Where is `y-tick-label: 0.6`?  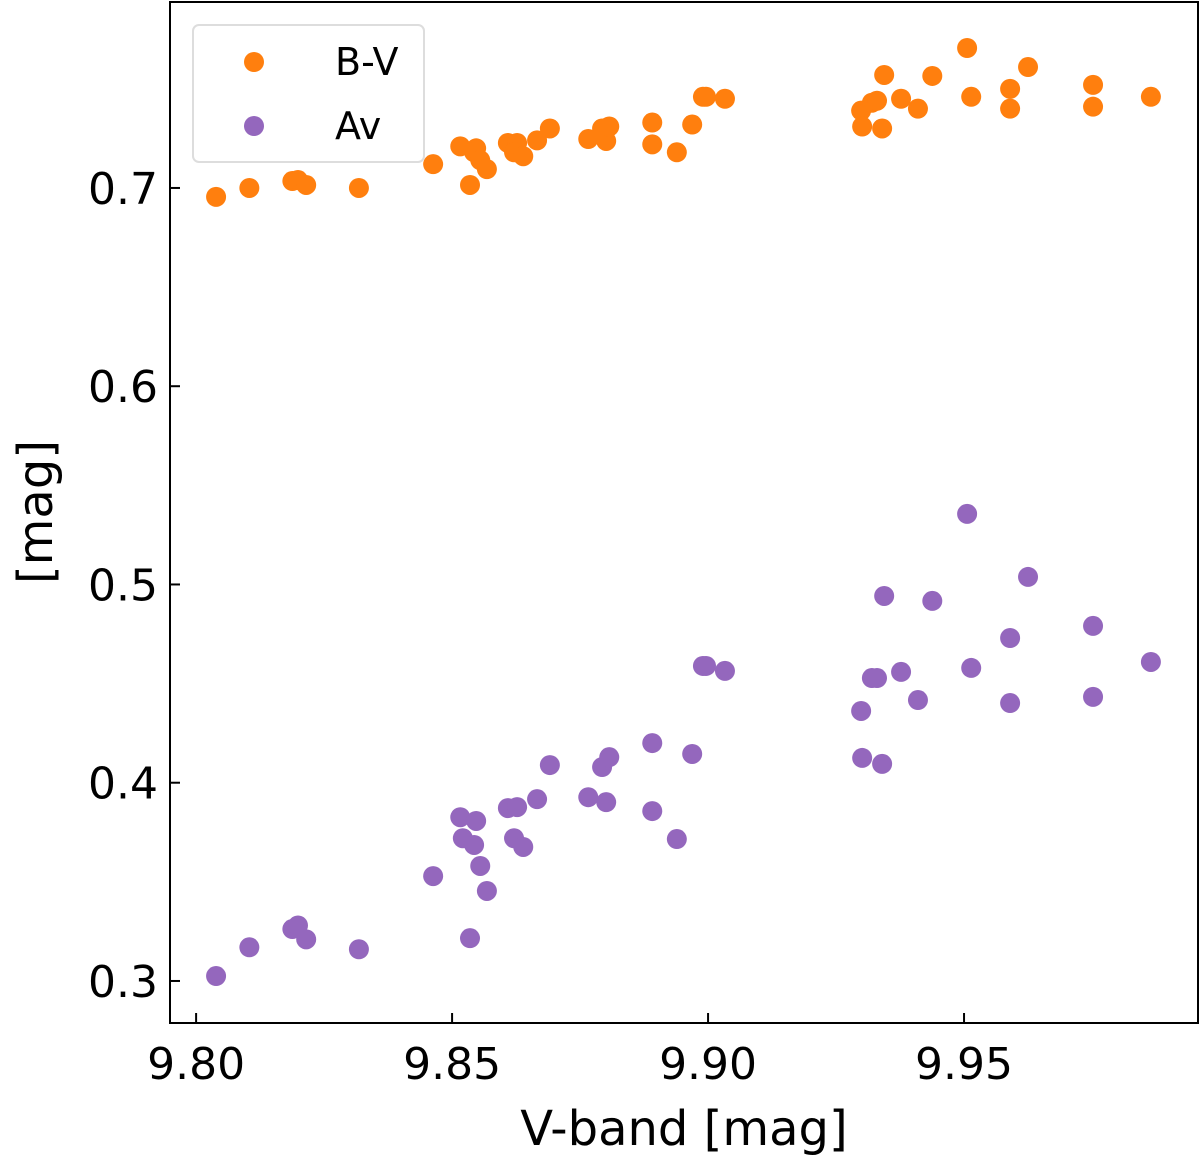 y-tick-label: 0.6 is located at coordinates (123, 387).